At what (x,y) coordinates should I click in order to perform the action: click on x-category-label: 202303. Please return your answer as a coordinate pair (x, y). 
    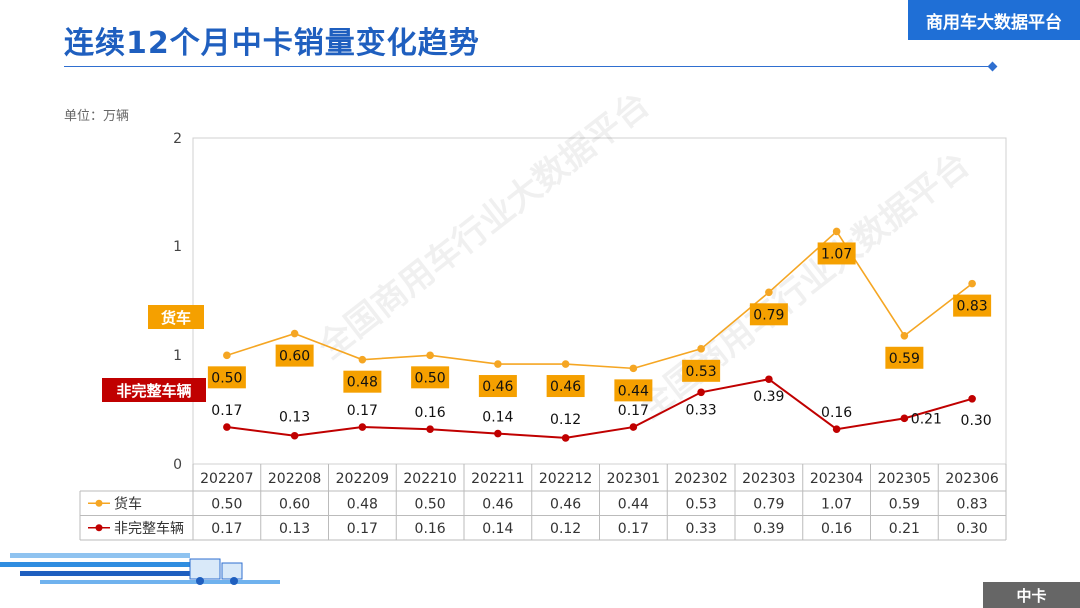
    Looking at the image, I should click on (768, 479).